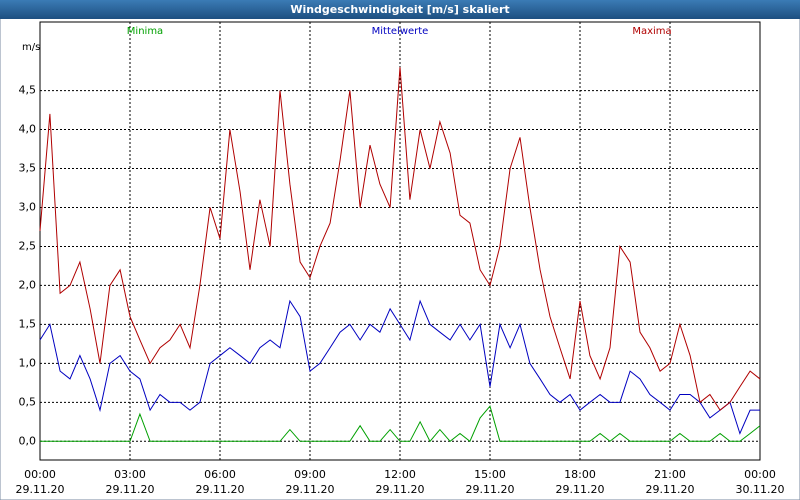 This screenshot has height=500, width=800. What do you see at coordinates (220, 474) in the screenshot?
I see `x-tick-label: 06:00` at bounding box center [220, 474].